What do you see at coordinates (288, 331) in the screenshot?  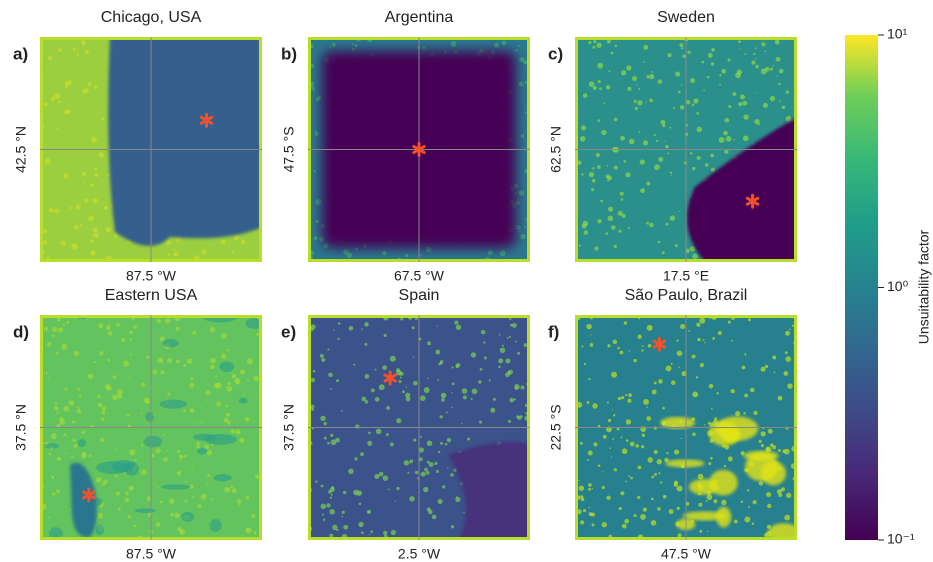 I see `panel-letter: e)` at bounding box center [288, 331].